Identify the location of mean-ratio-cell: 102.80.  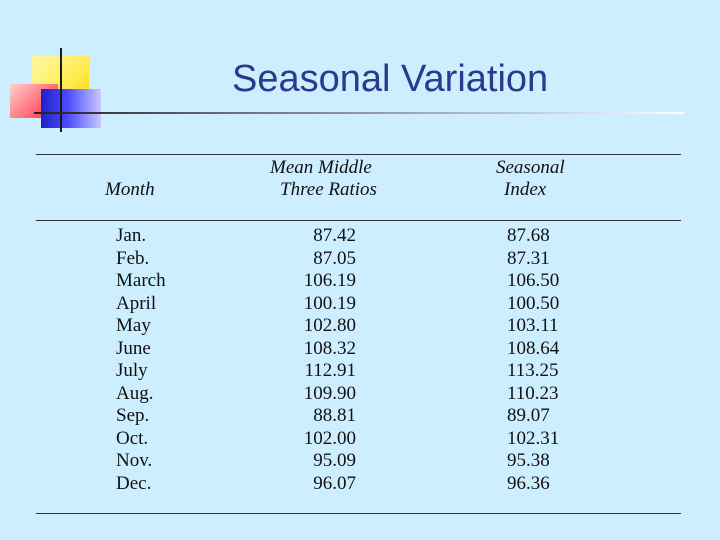
(329, 325).